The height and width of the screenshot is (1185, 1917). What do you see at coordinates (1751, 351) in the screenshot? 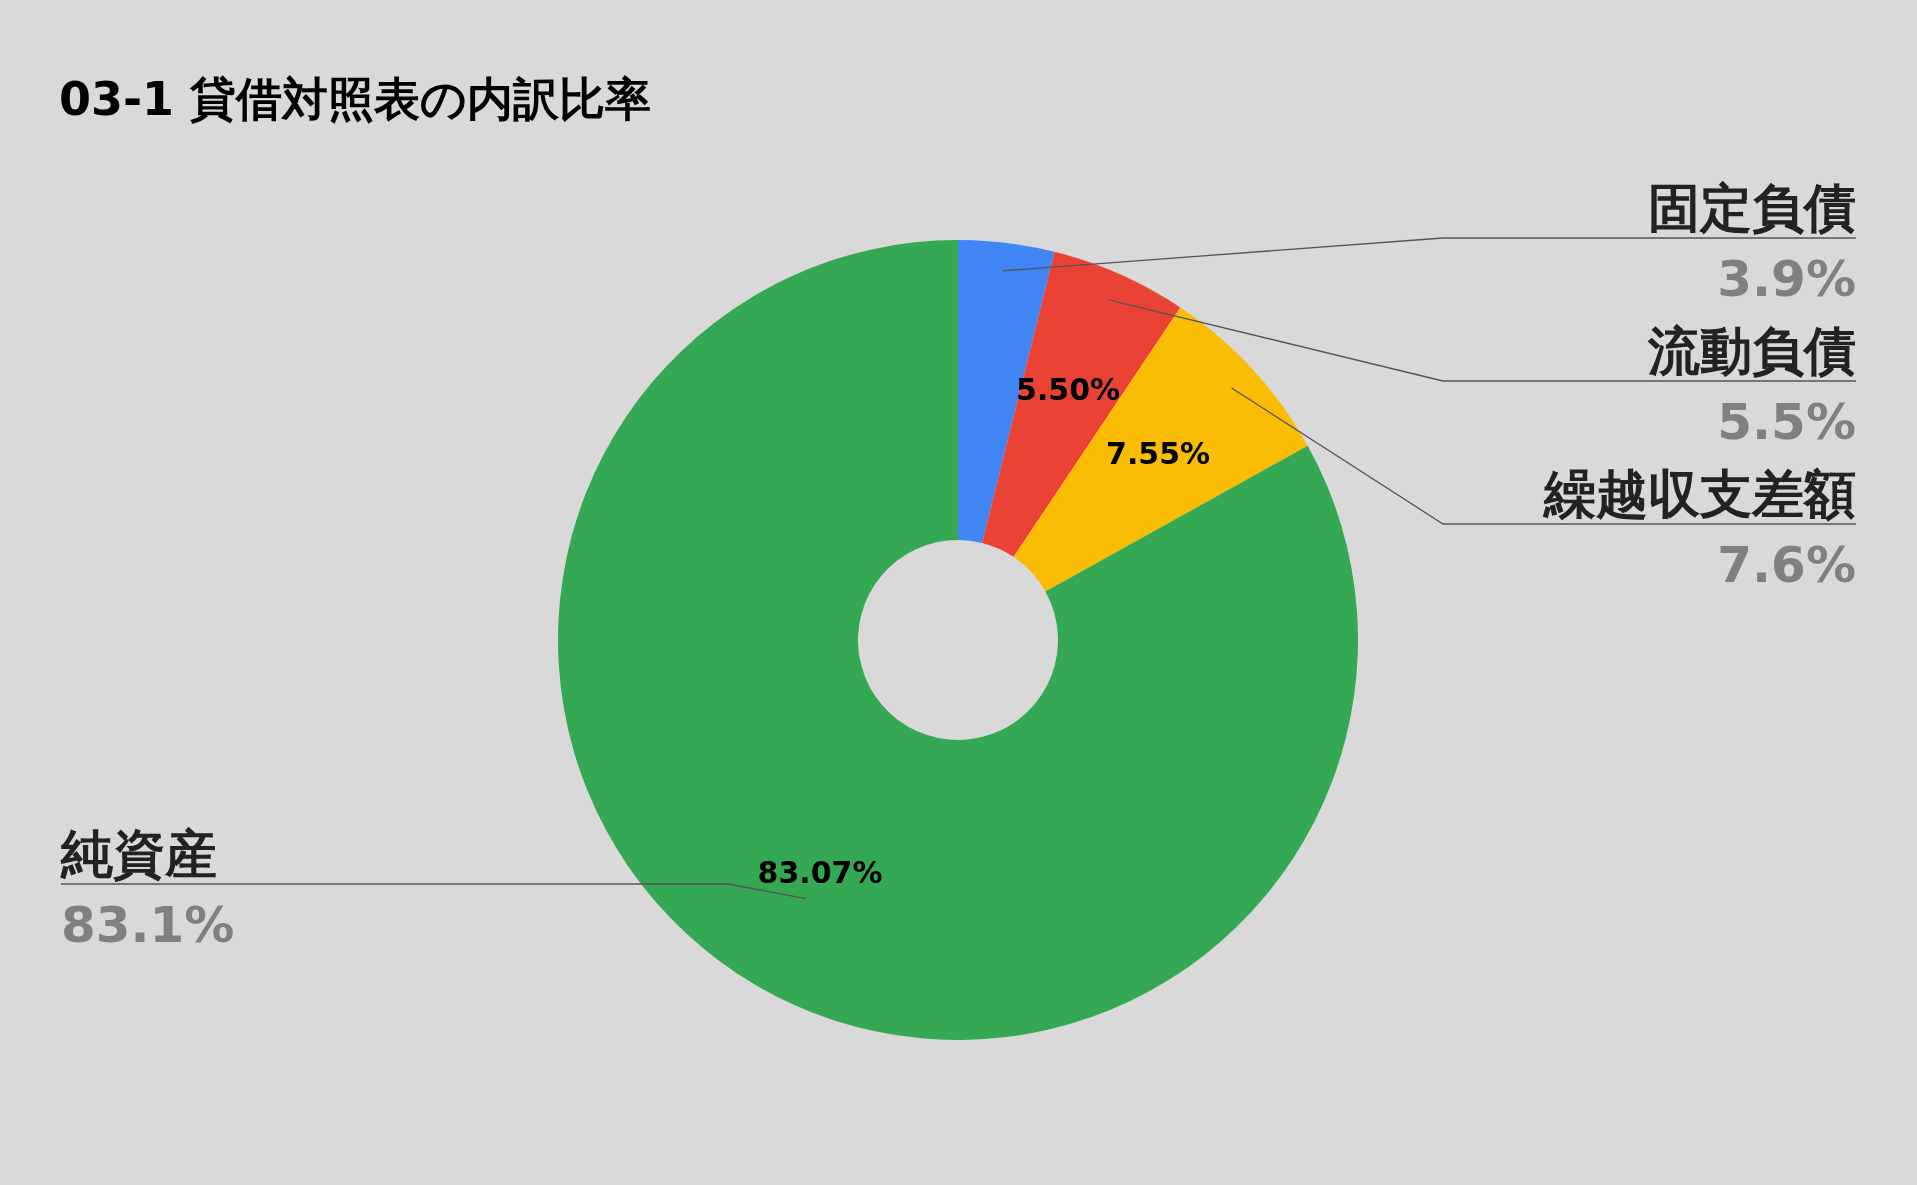
I see `slice-label: 流動負債` at bounding box center [1751, 351].